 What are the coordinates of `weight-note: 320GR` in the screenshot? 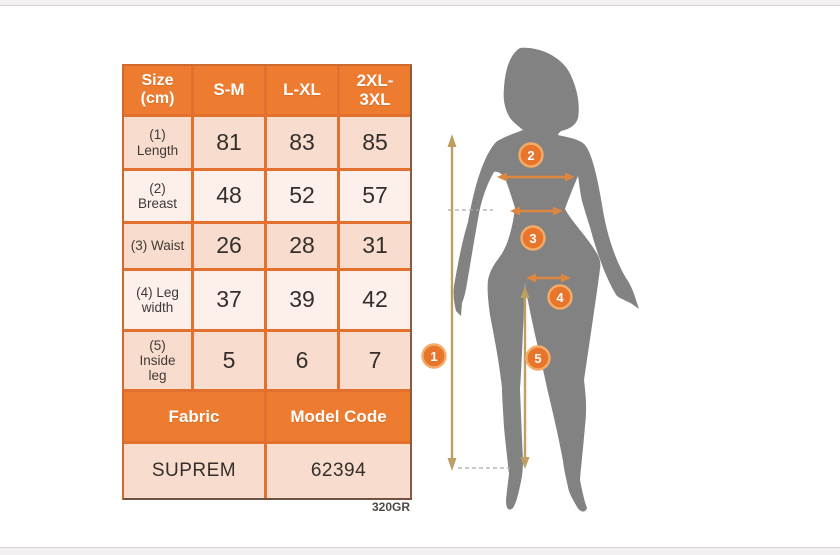 It's located at (390, 507).